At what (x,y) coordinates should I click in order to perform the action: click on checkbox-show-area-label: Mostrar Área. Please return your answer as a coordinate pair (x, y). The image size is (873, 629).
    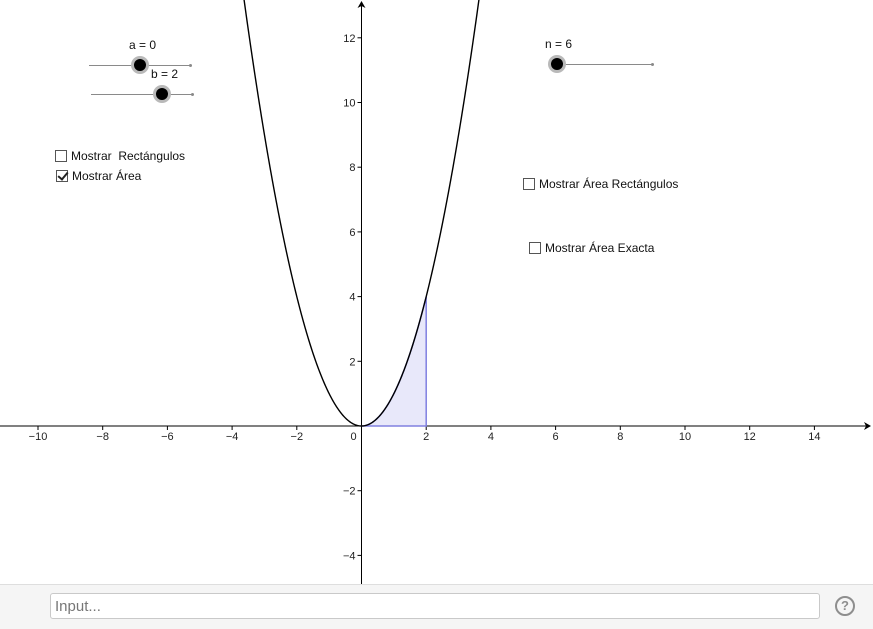
    Looking at the image, I should click on (107, 176).